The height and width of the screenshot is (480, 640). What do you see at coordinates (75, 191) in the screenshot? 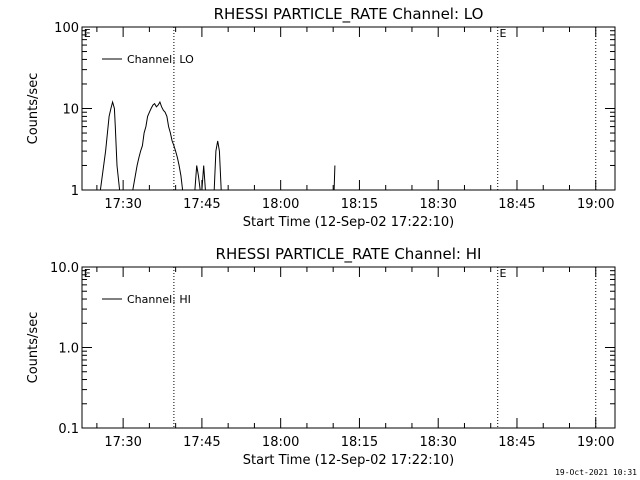
I see `y-tick-label: 1` at bounding box center [75, 191].